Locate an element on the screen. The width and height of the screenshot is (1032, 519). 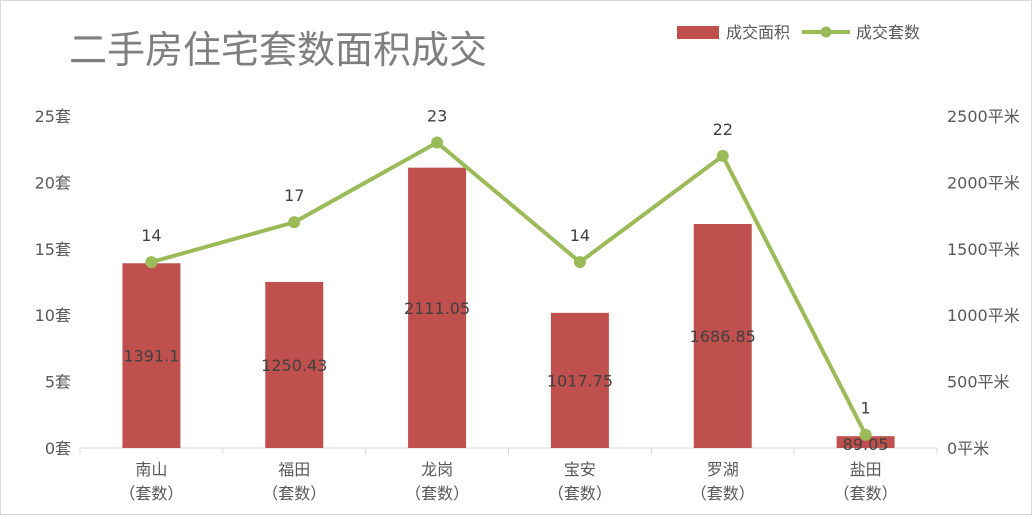
bar-data-label: 1391.1 is located at coordinates (151, 356).